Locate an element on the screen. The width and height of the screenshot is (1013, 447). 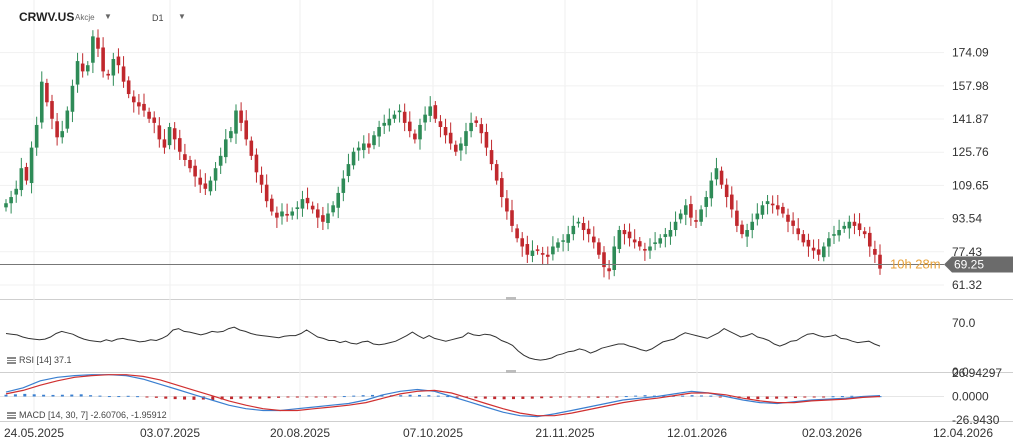
timeframe-label: D1 is located at coordinates (158, 18).